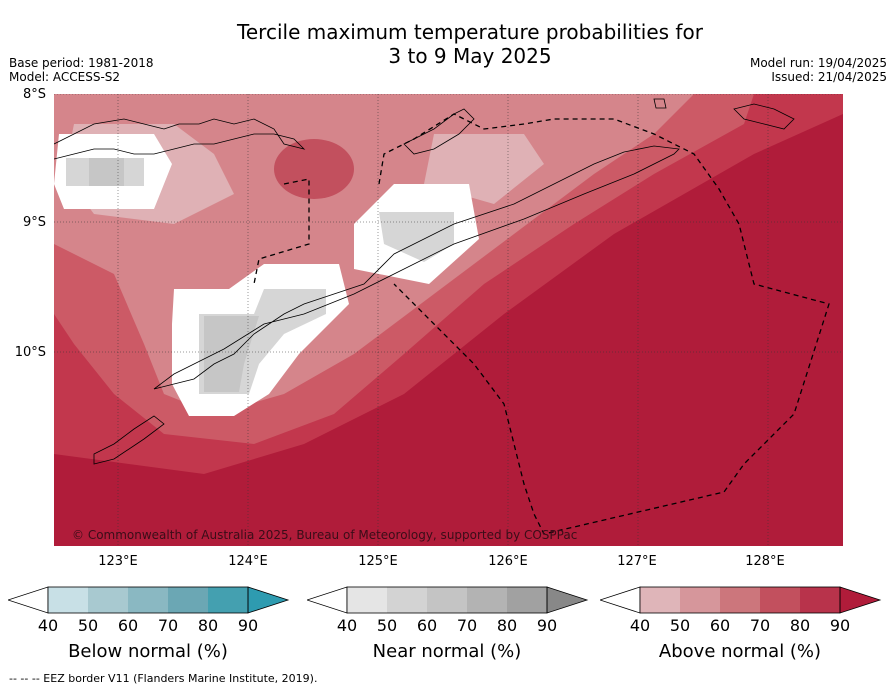 The width and height of the screenshot is (896, 690). What do you see at coordinates (860, 600) in the screenshot?
I see `cbar-above-high` at bounding box center [860, 600].